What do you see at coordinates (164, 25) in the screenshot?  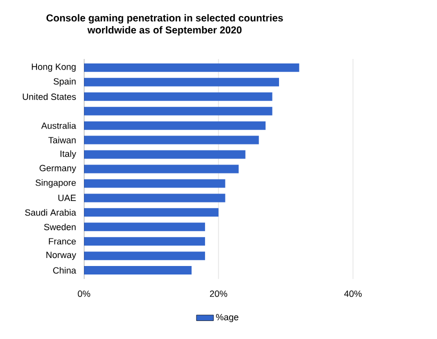 I see `chart-title: Console gaming penetration in selected countries worldwide as of September 2020` at bounding box center [164, 25].